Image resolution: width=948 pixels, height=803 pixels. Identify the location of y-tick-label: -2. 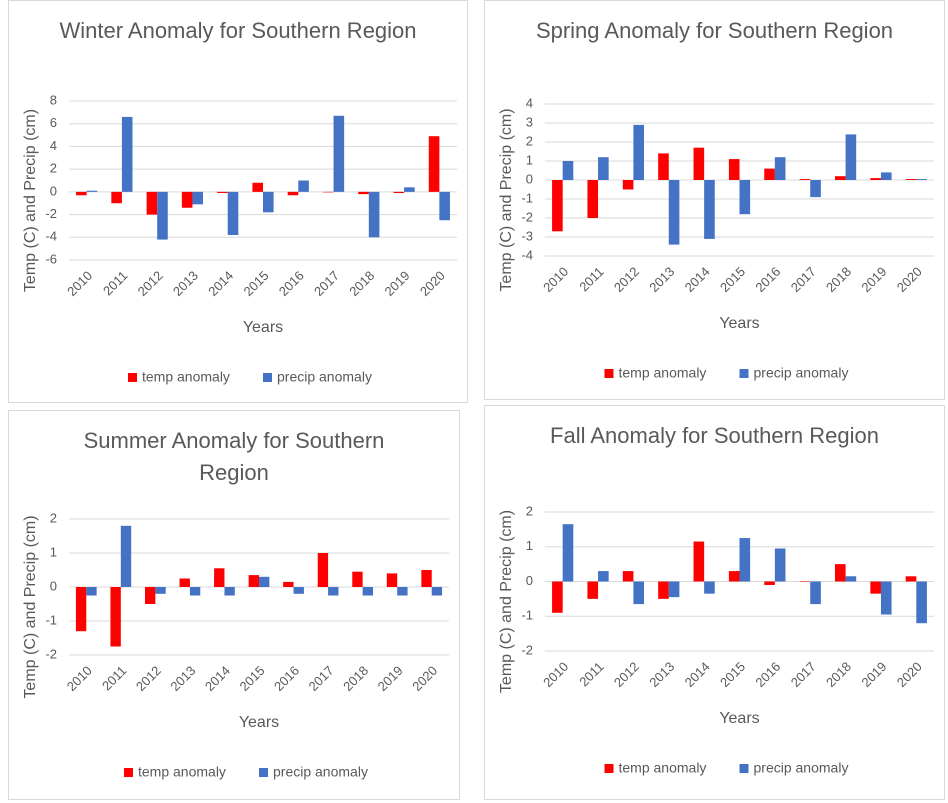
(51, 653).